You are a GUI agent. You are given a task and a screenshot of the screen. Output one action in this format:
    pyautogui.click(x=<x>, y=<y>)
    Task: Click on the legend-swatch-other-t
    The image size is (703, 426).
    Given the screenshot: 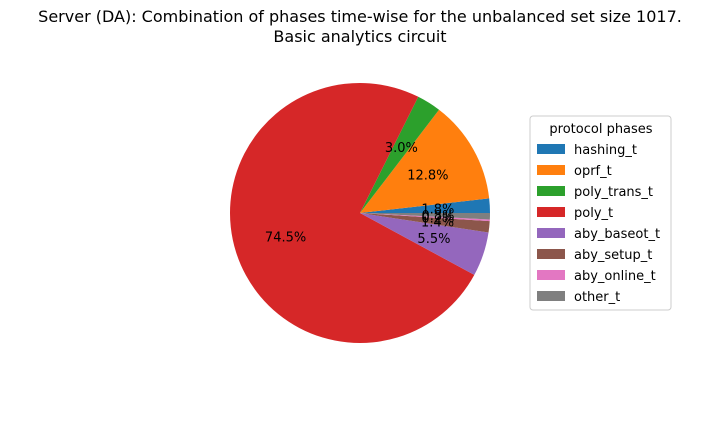 What is the action you would take?
    pyautogui.click(x=551, y=296)
    